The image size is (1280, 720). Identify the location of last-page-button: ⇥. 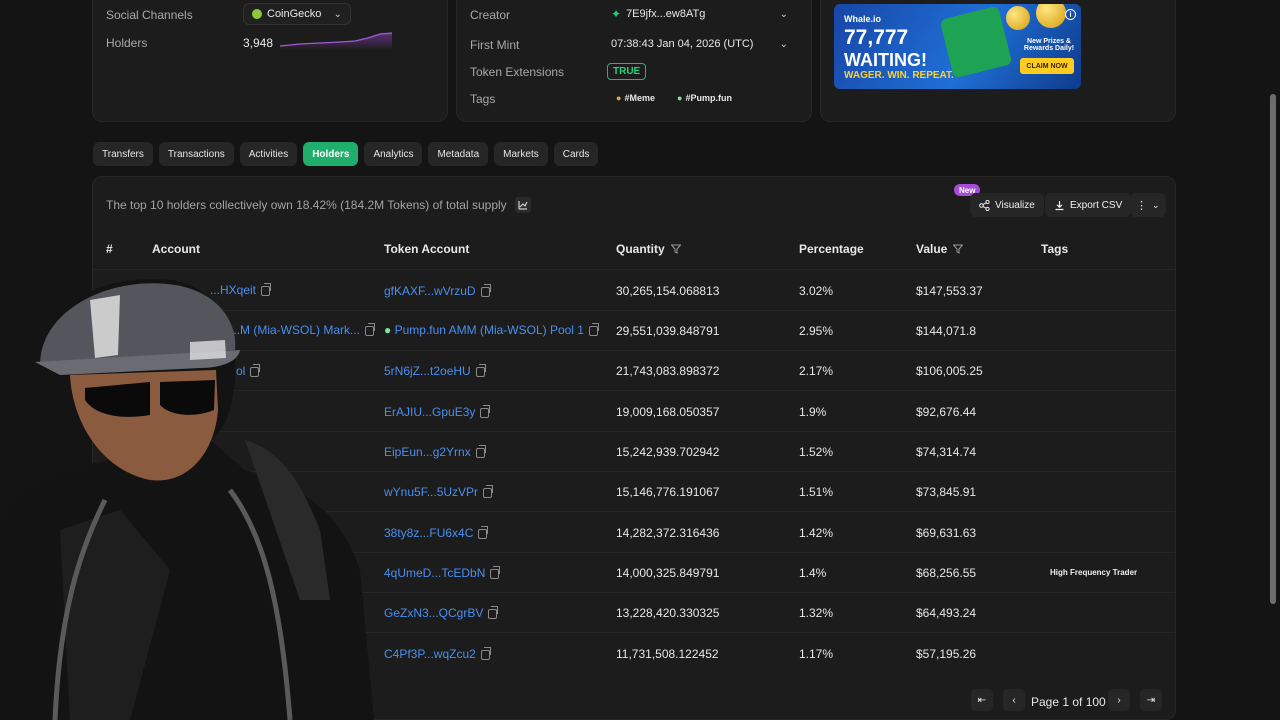
(1151, 700).